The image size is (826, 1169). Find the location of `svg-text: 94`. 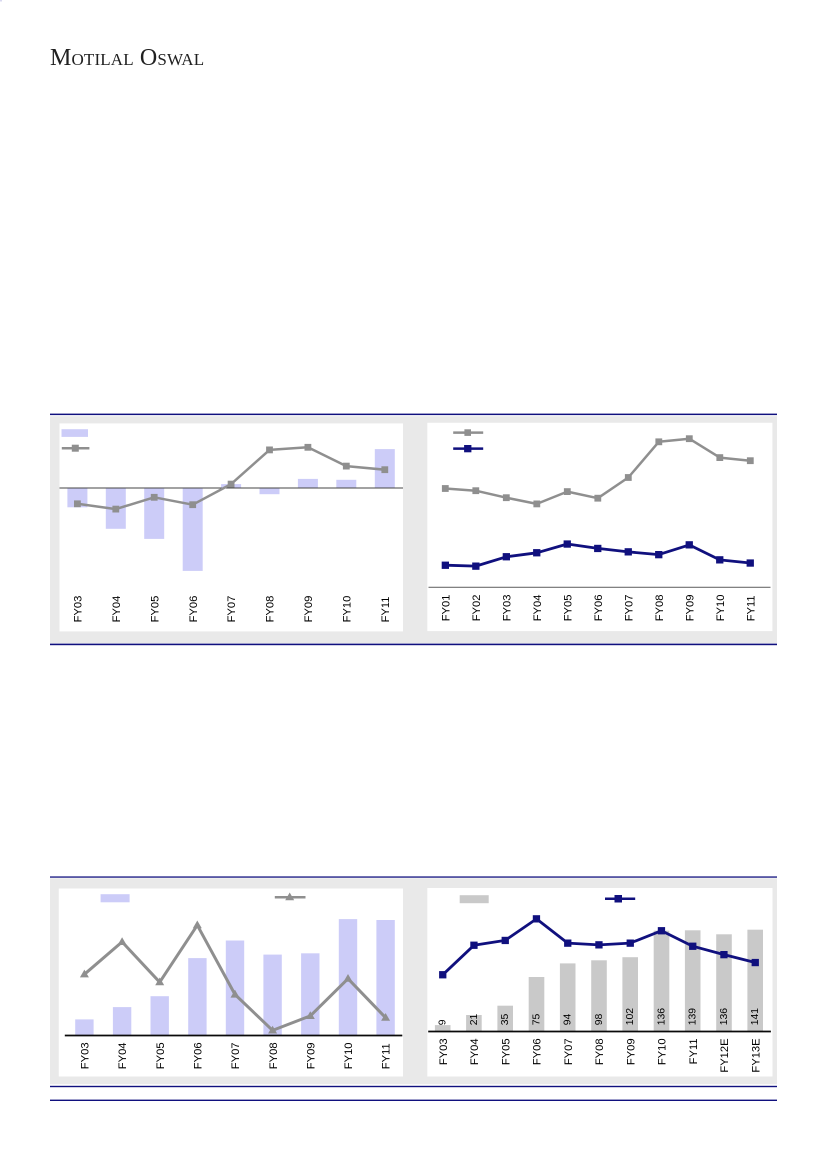

svg-text: 94 is located at coordinates (568, 1020).